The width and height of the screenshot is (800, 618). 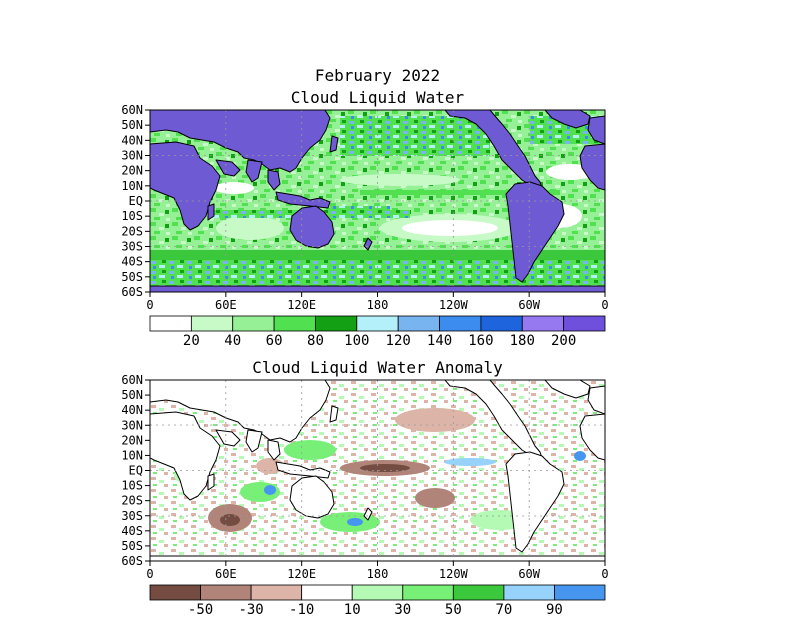 What do you see at coordinates (132, 262) in the screenshot?
I see `map1-lat-label: 40S` at bounding box center [132, 262].